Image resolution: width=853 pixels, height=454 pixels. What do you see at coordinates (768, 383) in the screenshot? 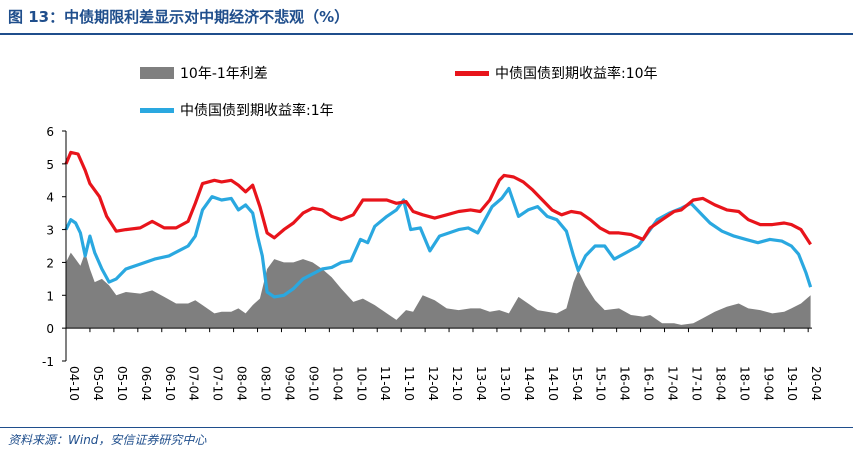
I see `x-tick-label: 19-04` at bounding box center [768, 383].